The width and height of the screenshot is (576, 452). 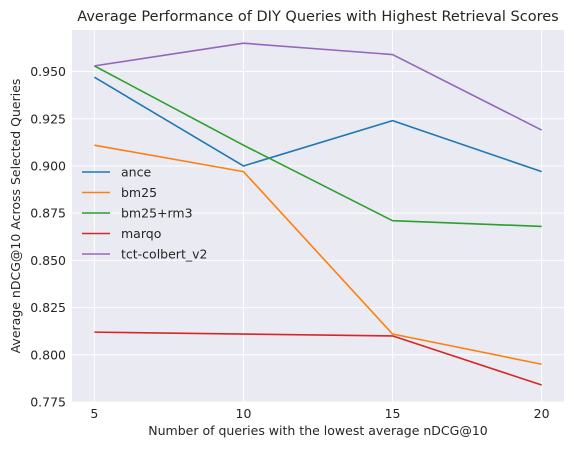 What do you see at coordinates (318, 358) in the screenshot?
I see `series-line-marqo` at bounding box center [318, 358].